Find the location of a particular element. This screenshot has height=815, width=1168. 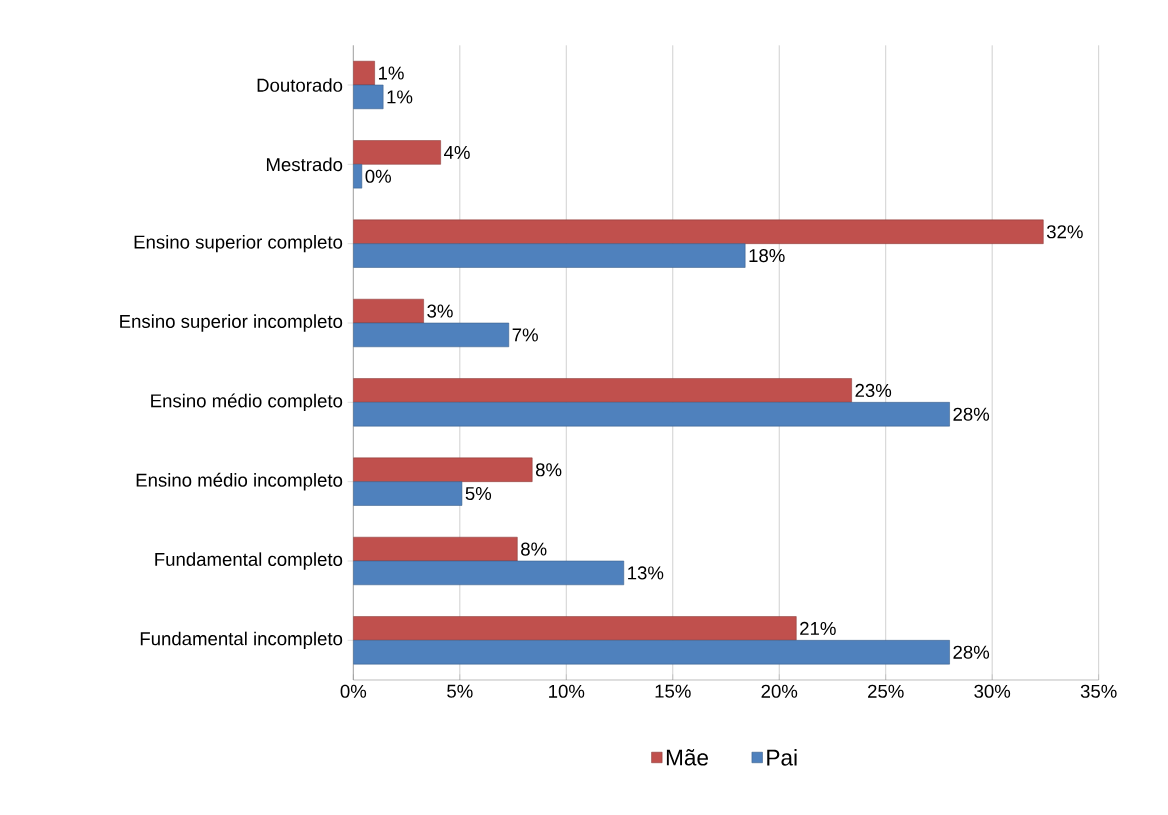

x-tick-label: 10% is located at coordinates (567, 691).